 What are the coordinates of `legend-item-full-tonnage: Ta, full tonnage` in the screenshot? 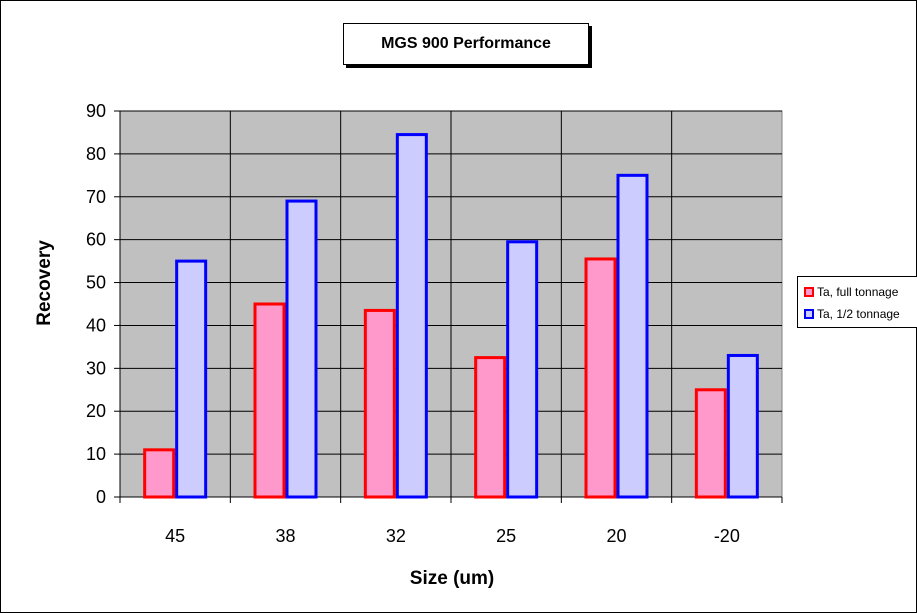 It's located at (851, 292).